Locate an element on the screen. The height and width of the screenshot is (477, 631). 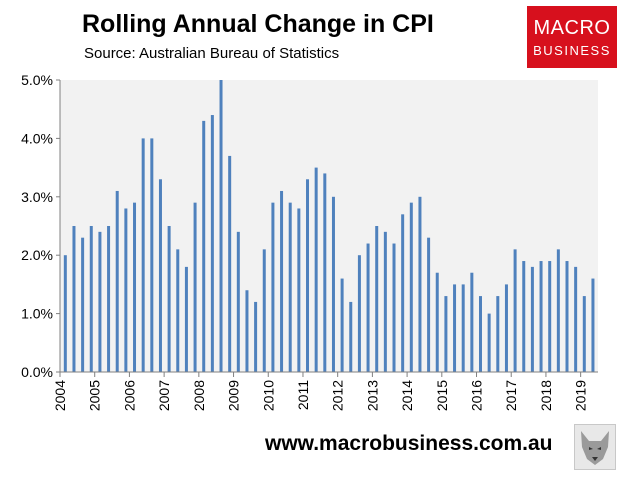
bar-2010-q2 is located at coordinates (282, 281).